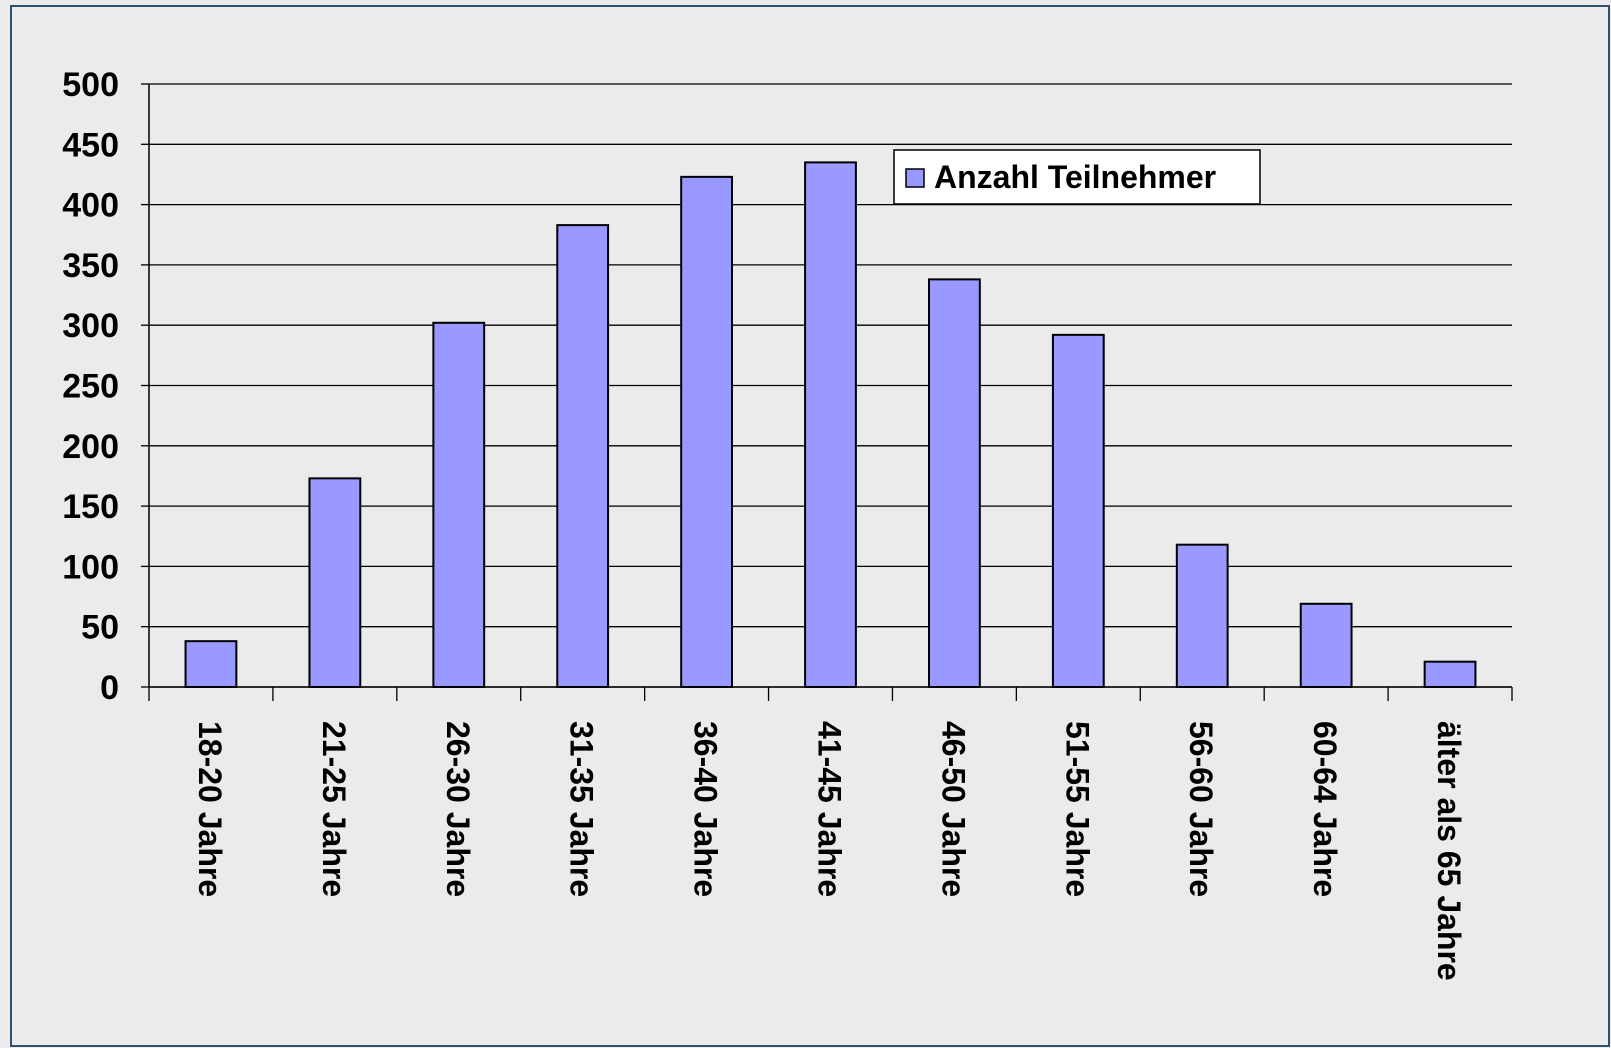  What do you see at coordinates (90, 326) in the screenshot?
I see `y-tick-label: 300` at bounding box center [90, 326].